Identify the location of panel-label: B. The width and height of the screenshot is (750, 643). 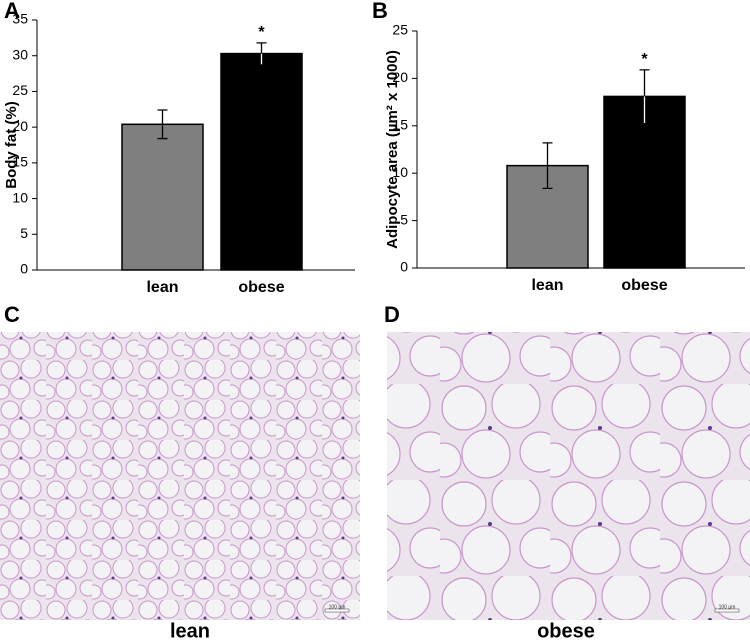
(380, 11).